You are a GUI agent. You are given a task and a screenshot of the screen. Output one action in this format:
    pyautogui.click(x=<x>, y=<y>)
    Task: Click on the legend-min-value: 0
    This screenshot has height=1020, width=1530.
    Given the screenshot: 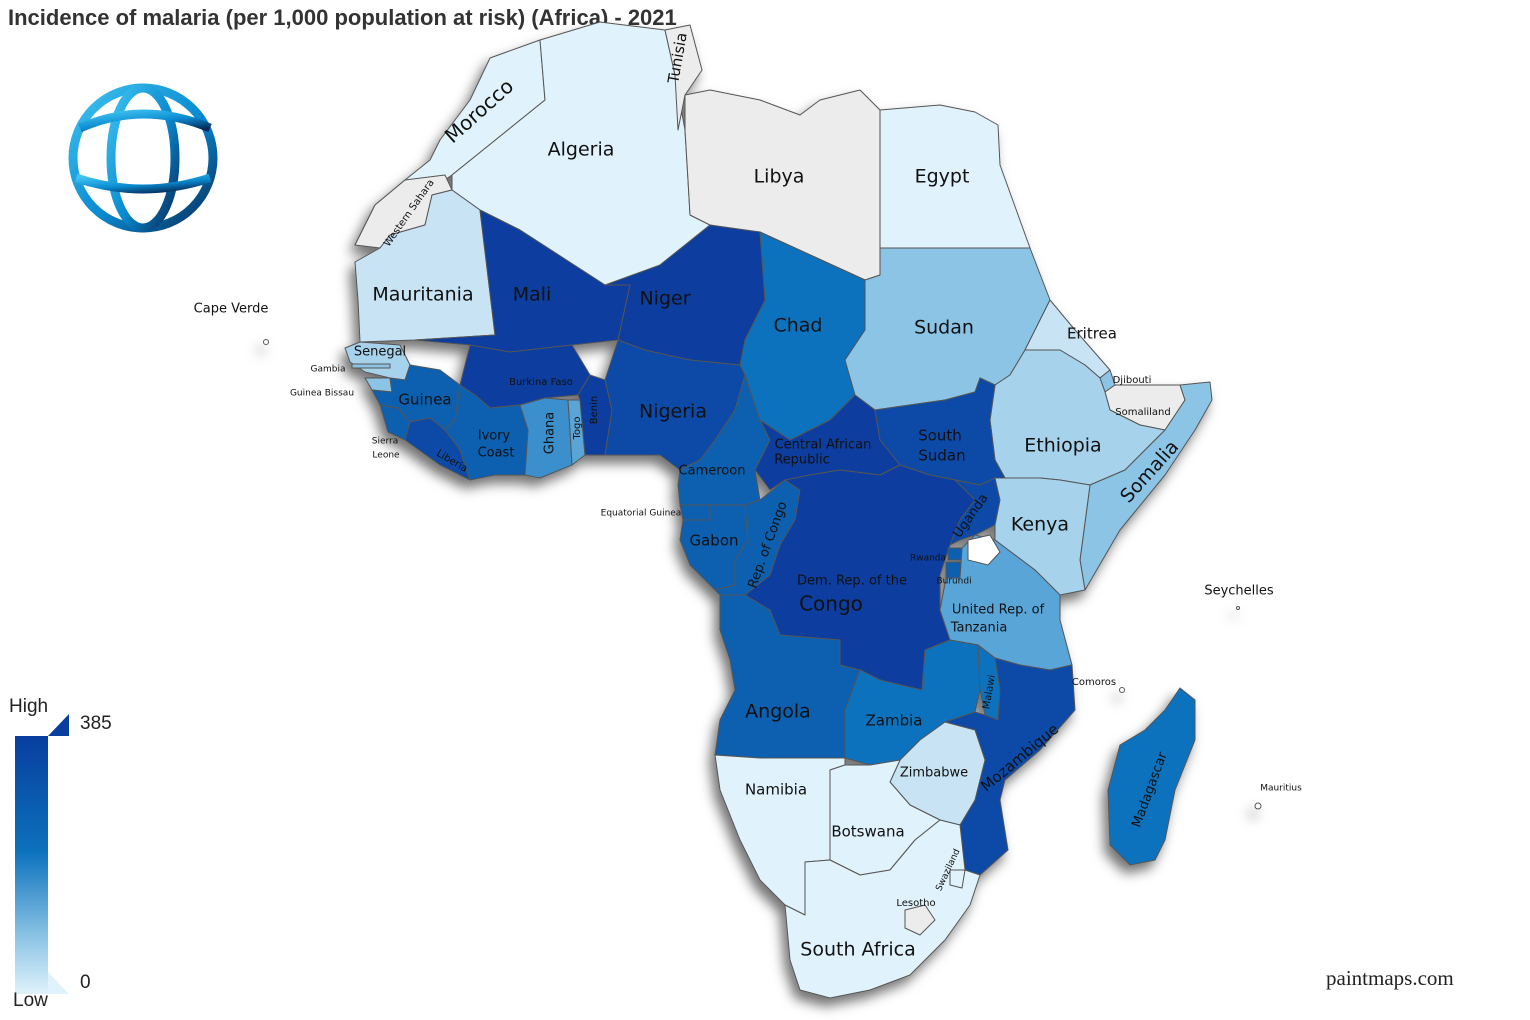 What is the action you would take?
    pyautogui.click(x=85, y=982)
    